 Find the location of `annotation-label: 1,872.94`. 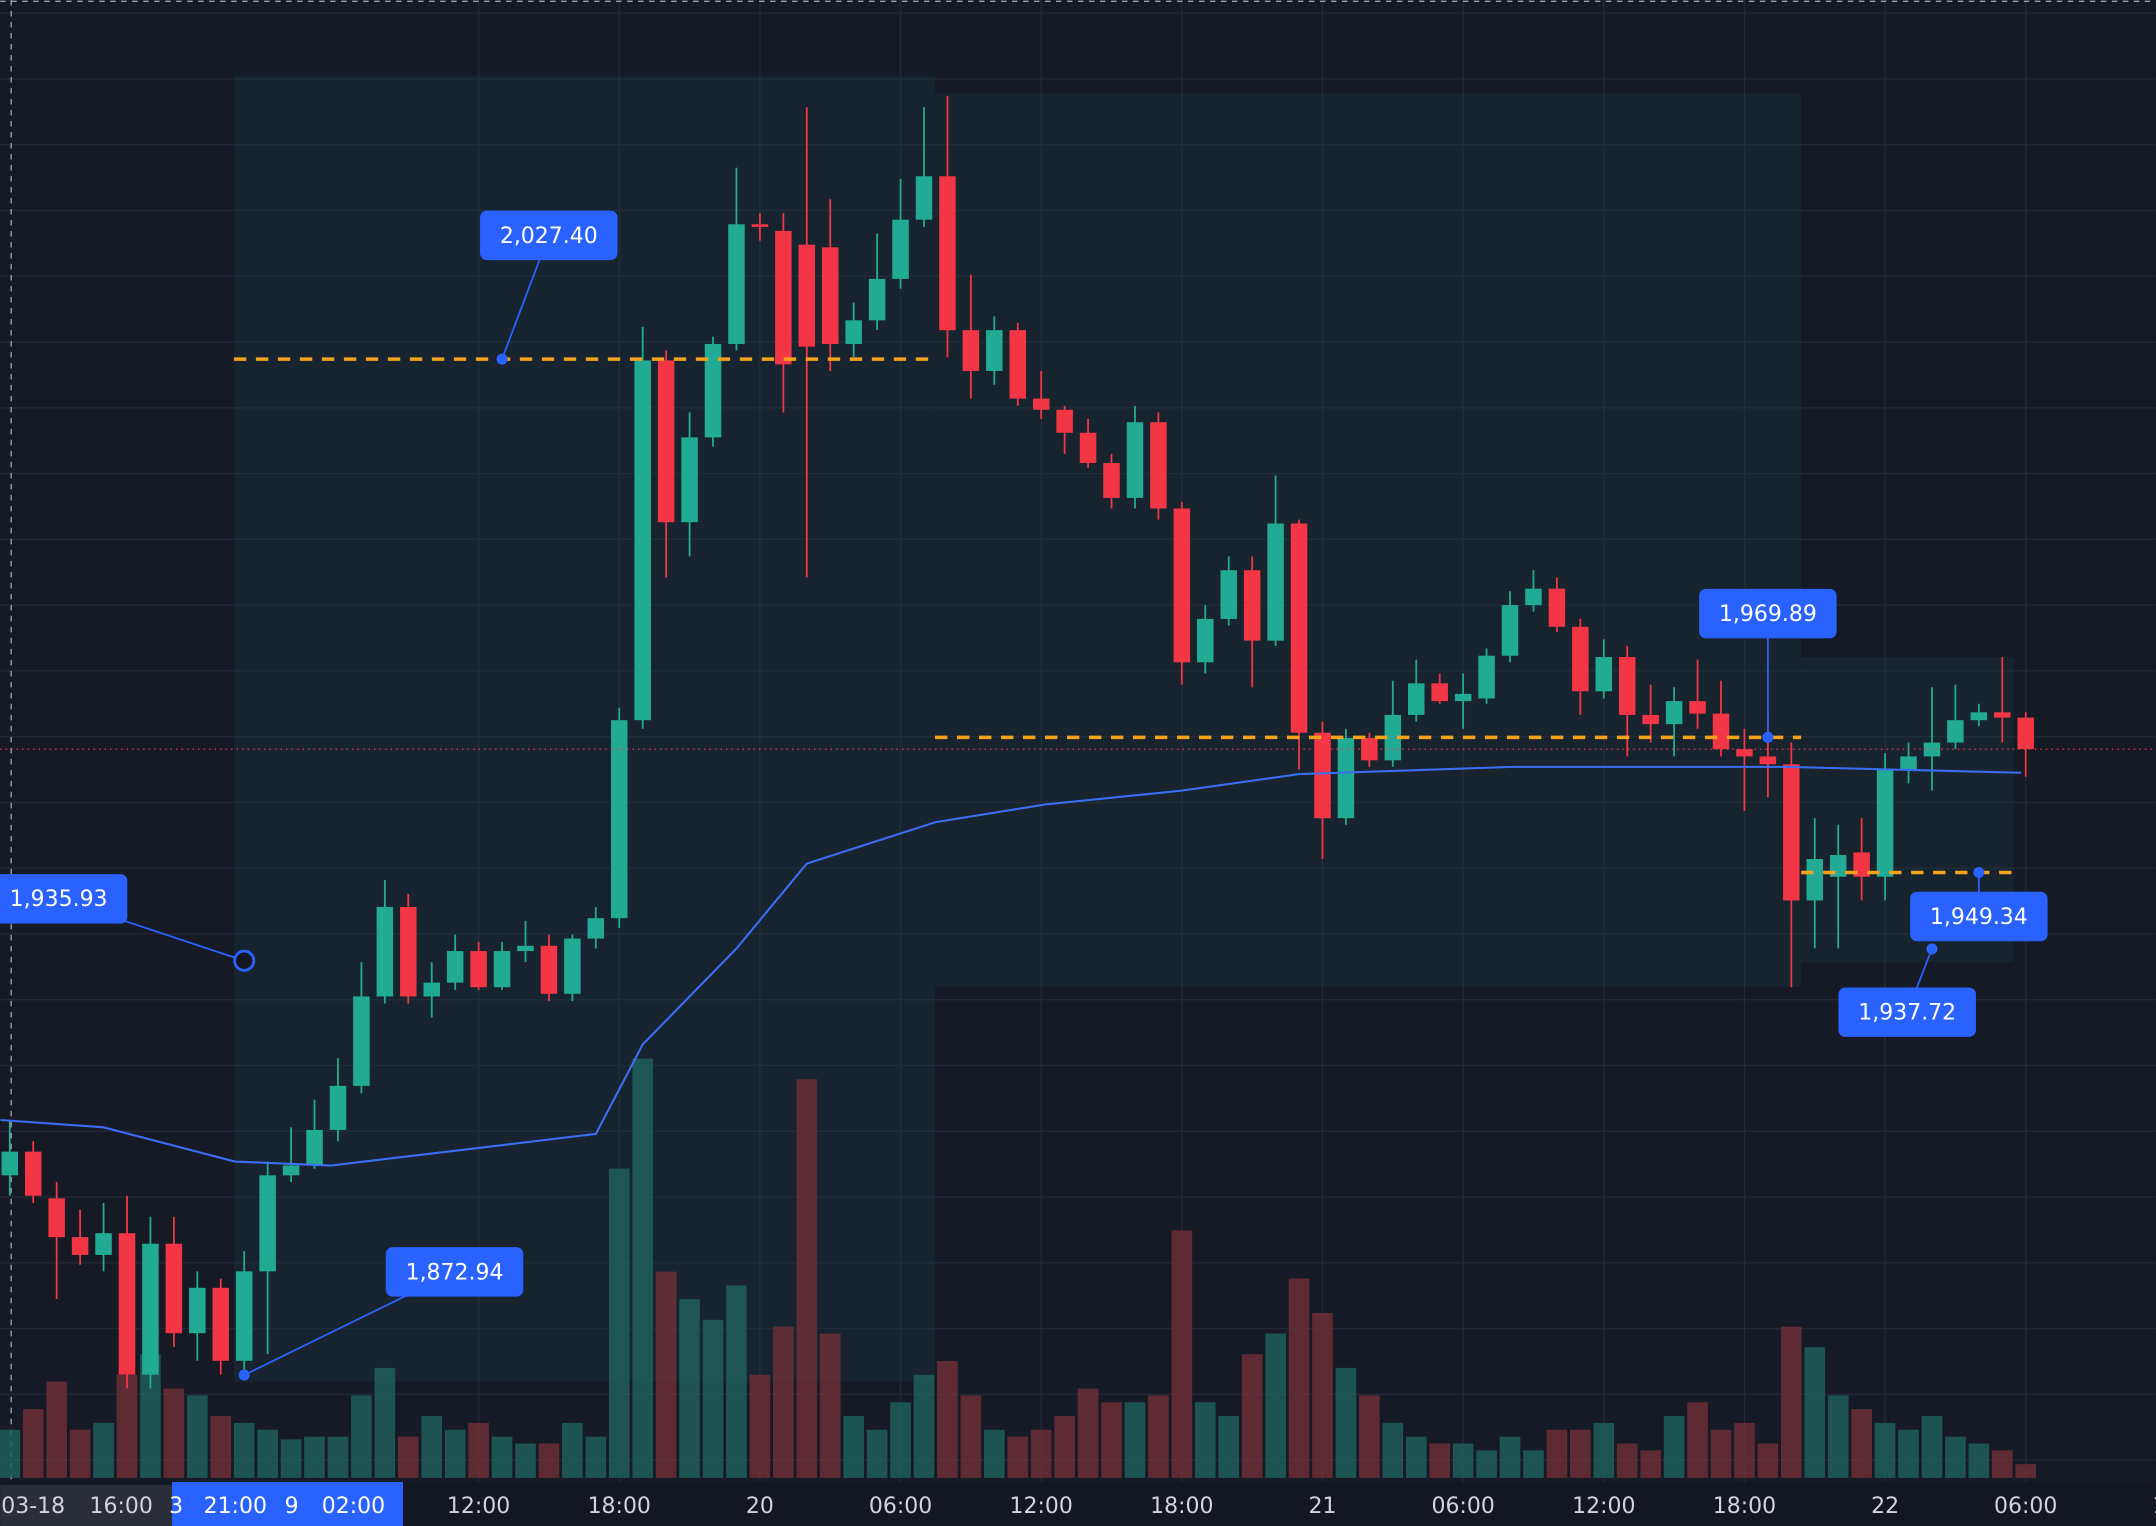

annotation-label: 1,872.94 is located at coordinates (455, 1272).